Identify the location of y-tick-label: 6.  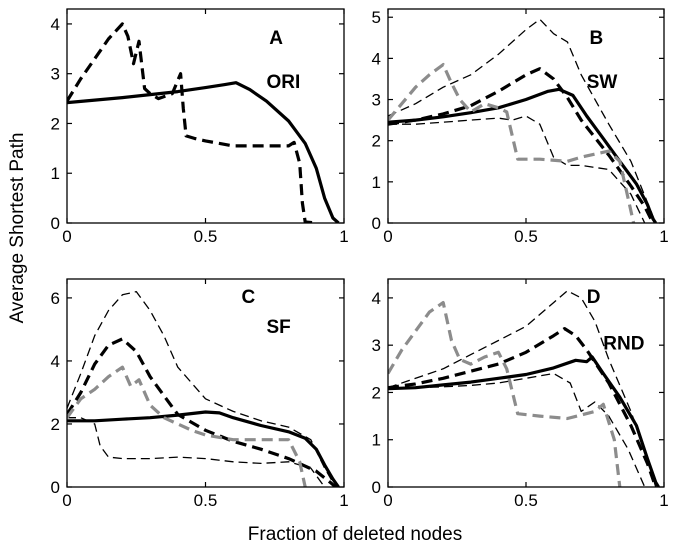
(55, 298).